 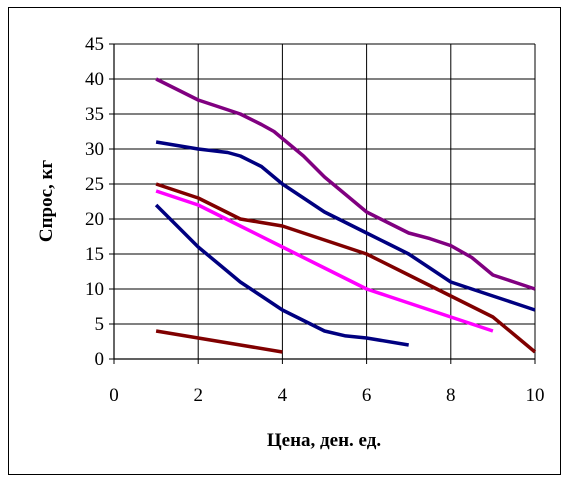 I want to click on x-tick-label: 2, so click(x=198, y=395).